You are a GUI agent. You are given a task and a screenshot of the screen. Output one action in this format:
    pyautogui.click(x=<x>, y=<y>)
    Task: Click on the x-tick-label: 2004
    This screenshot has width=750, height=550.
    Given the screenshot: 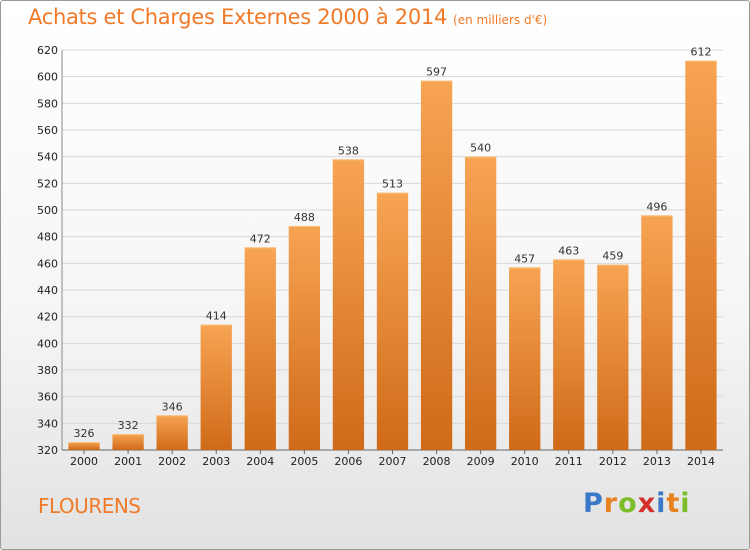 What is the action you would take?
    pyautogui.click(x=260, y=461)
    